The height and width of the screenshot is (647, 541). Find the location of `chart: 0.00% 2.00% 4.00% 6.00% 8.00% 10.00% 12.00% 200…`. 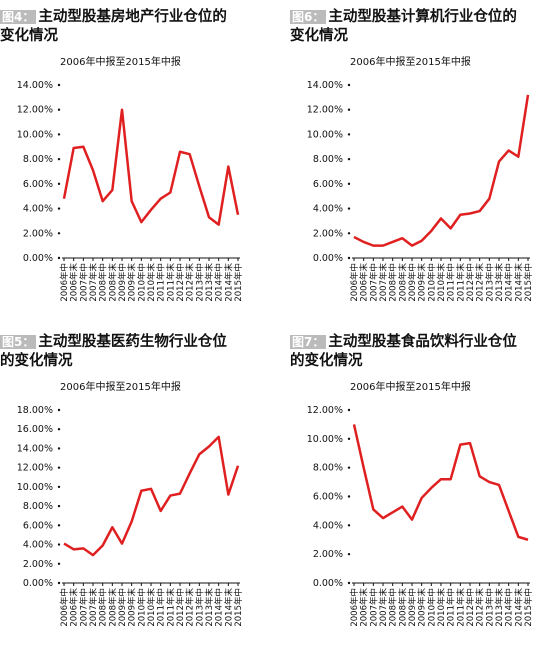

chart: 0.00% 2.00% 4.00% 6.00% 8.00% 10.00% 12.00% 200… is located at coordinates (420, 516).